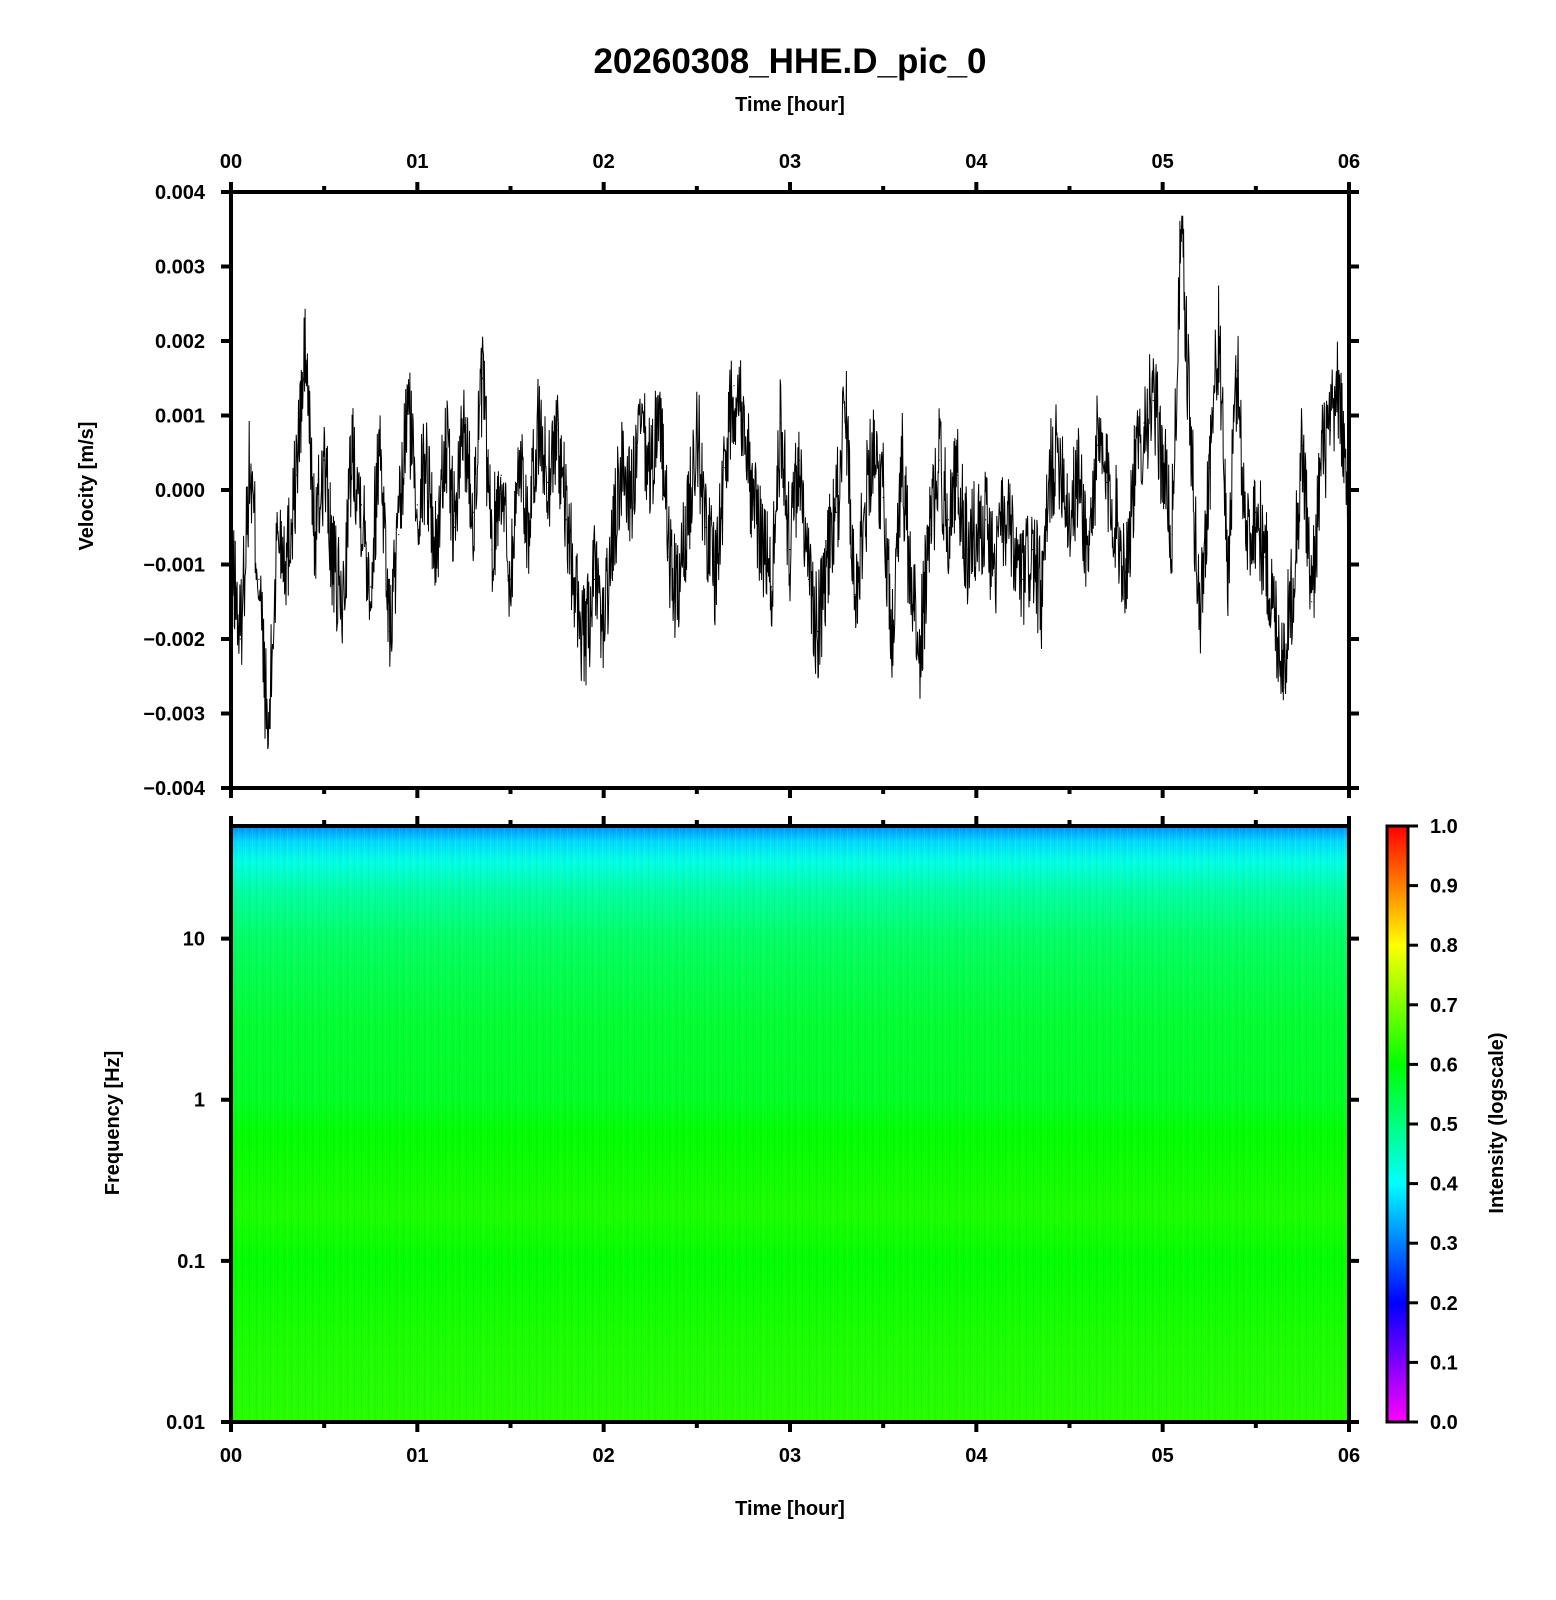  I want to click on bottom-x-tick-label: 05, so click(1163, 1456).